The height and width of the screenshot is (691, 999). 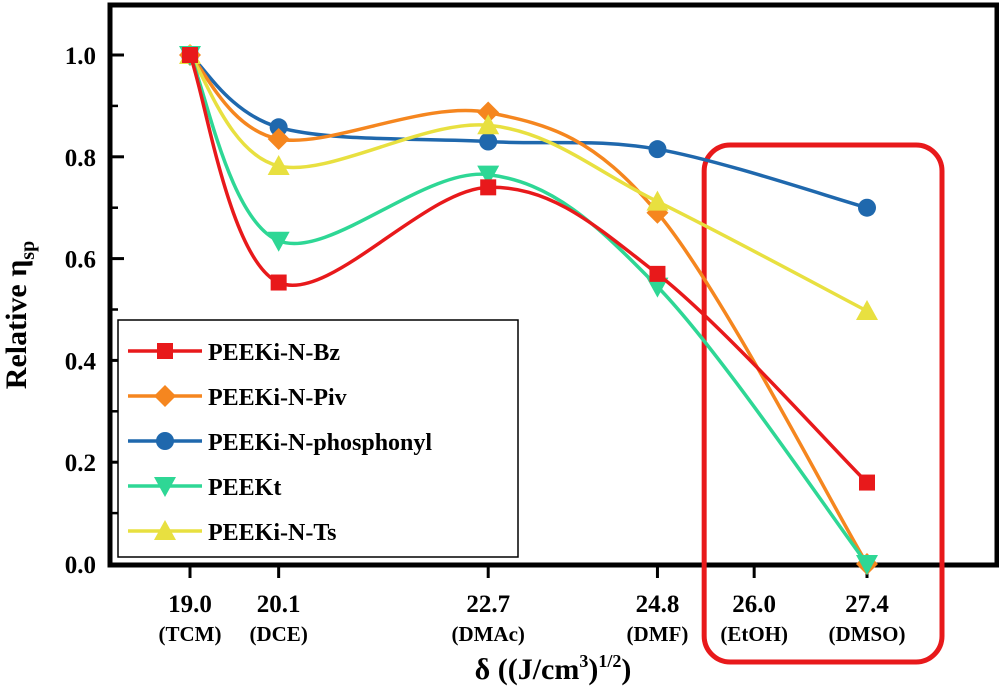 I want to click on x-tick-sublabel: (DMAc), so click(x=487, y=634).